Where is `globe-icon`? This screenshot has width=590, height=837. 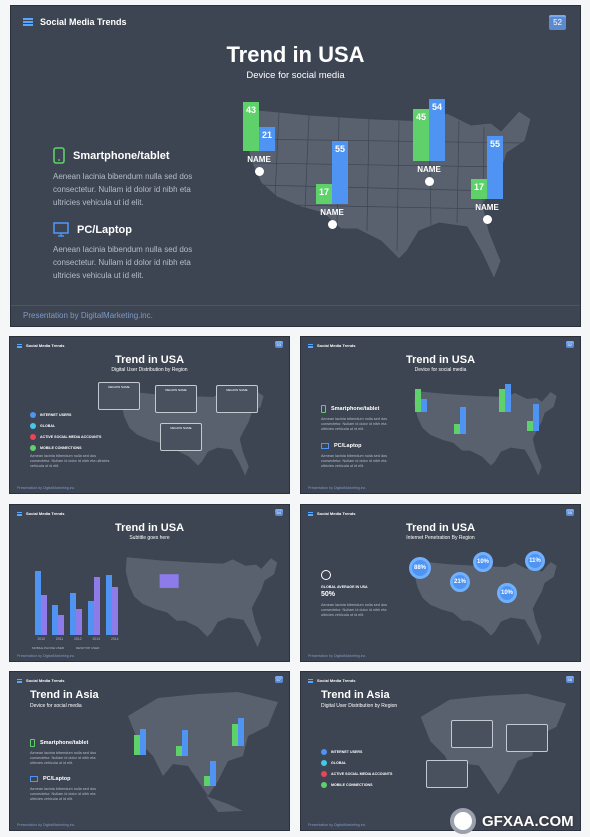
globe-icon is located at coordinates (326, 575).